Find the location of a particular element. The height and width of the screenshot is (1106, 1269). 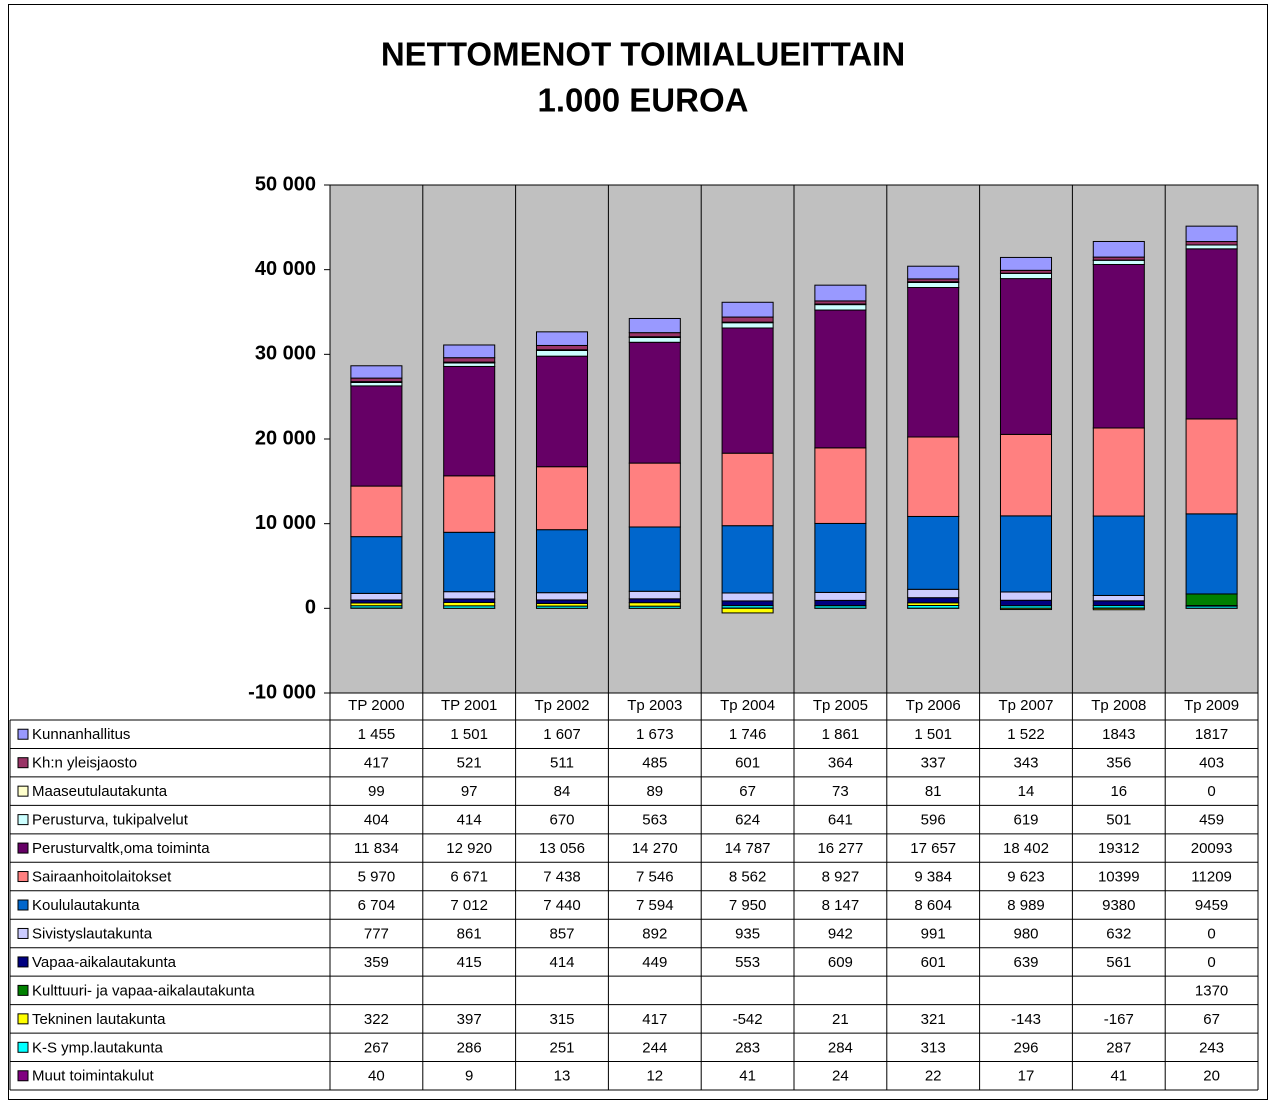

table-value: 8 989 is located at coordinates (1026, 905).